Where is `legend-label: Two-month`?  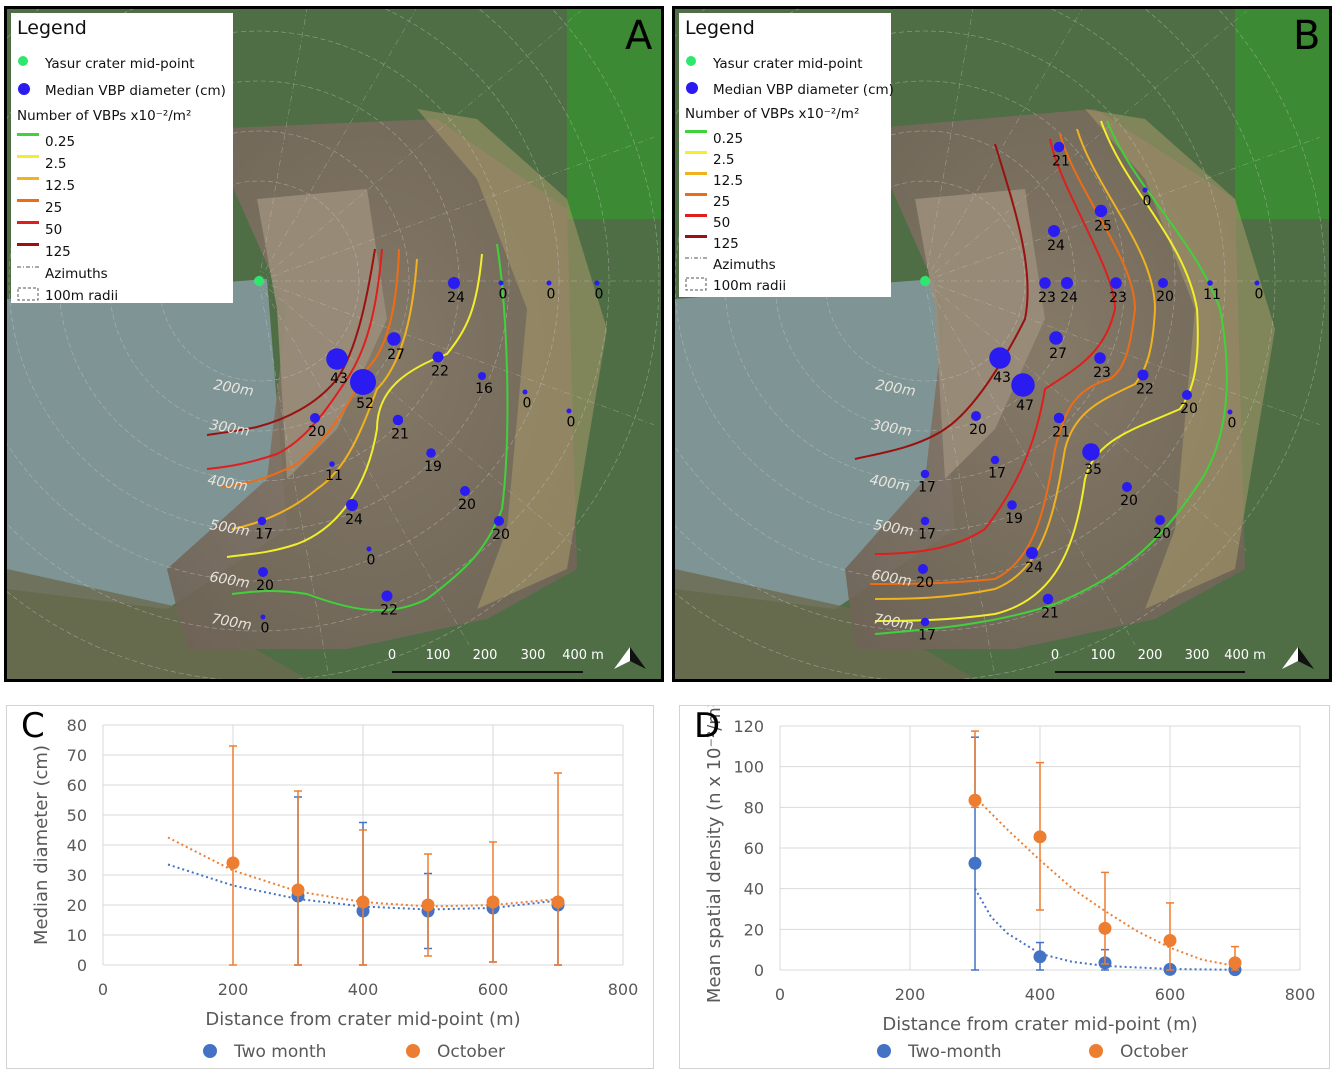
legend-label: Two-month is located at coordinates (954, 1052).